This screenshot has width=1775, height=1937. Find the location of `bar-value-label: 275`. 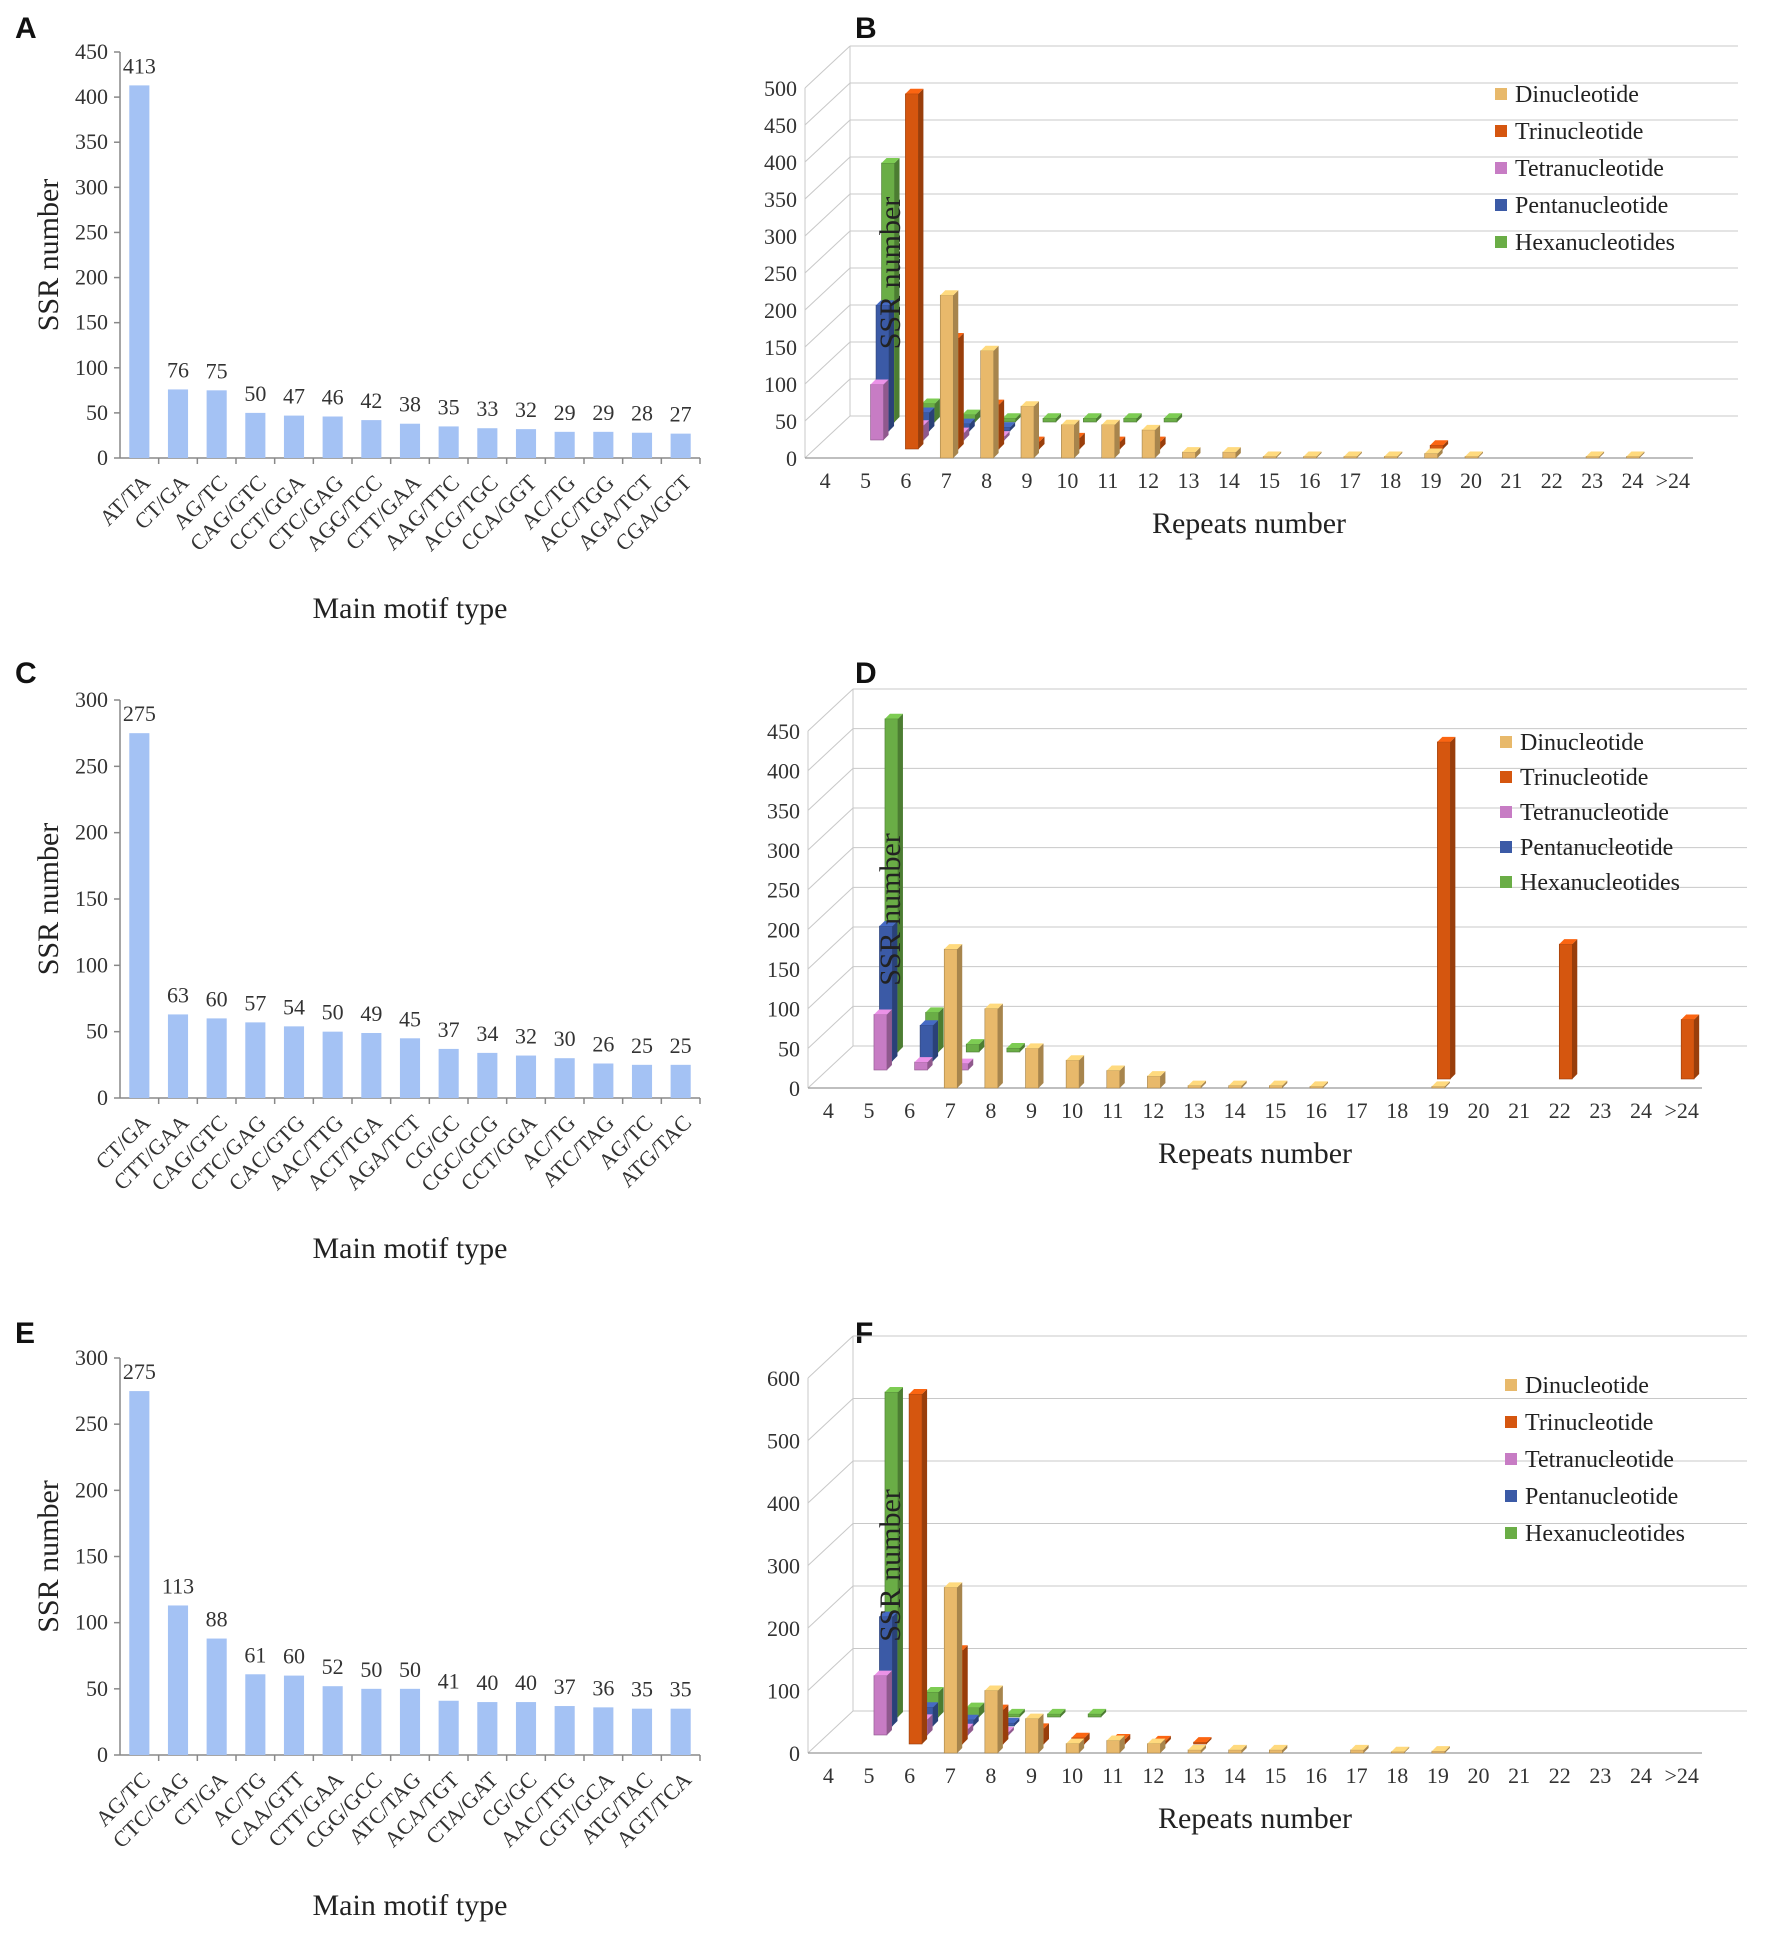

bar-value-label: 275 is located at coordinates (139, 1371).